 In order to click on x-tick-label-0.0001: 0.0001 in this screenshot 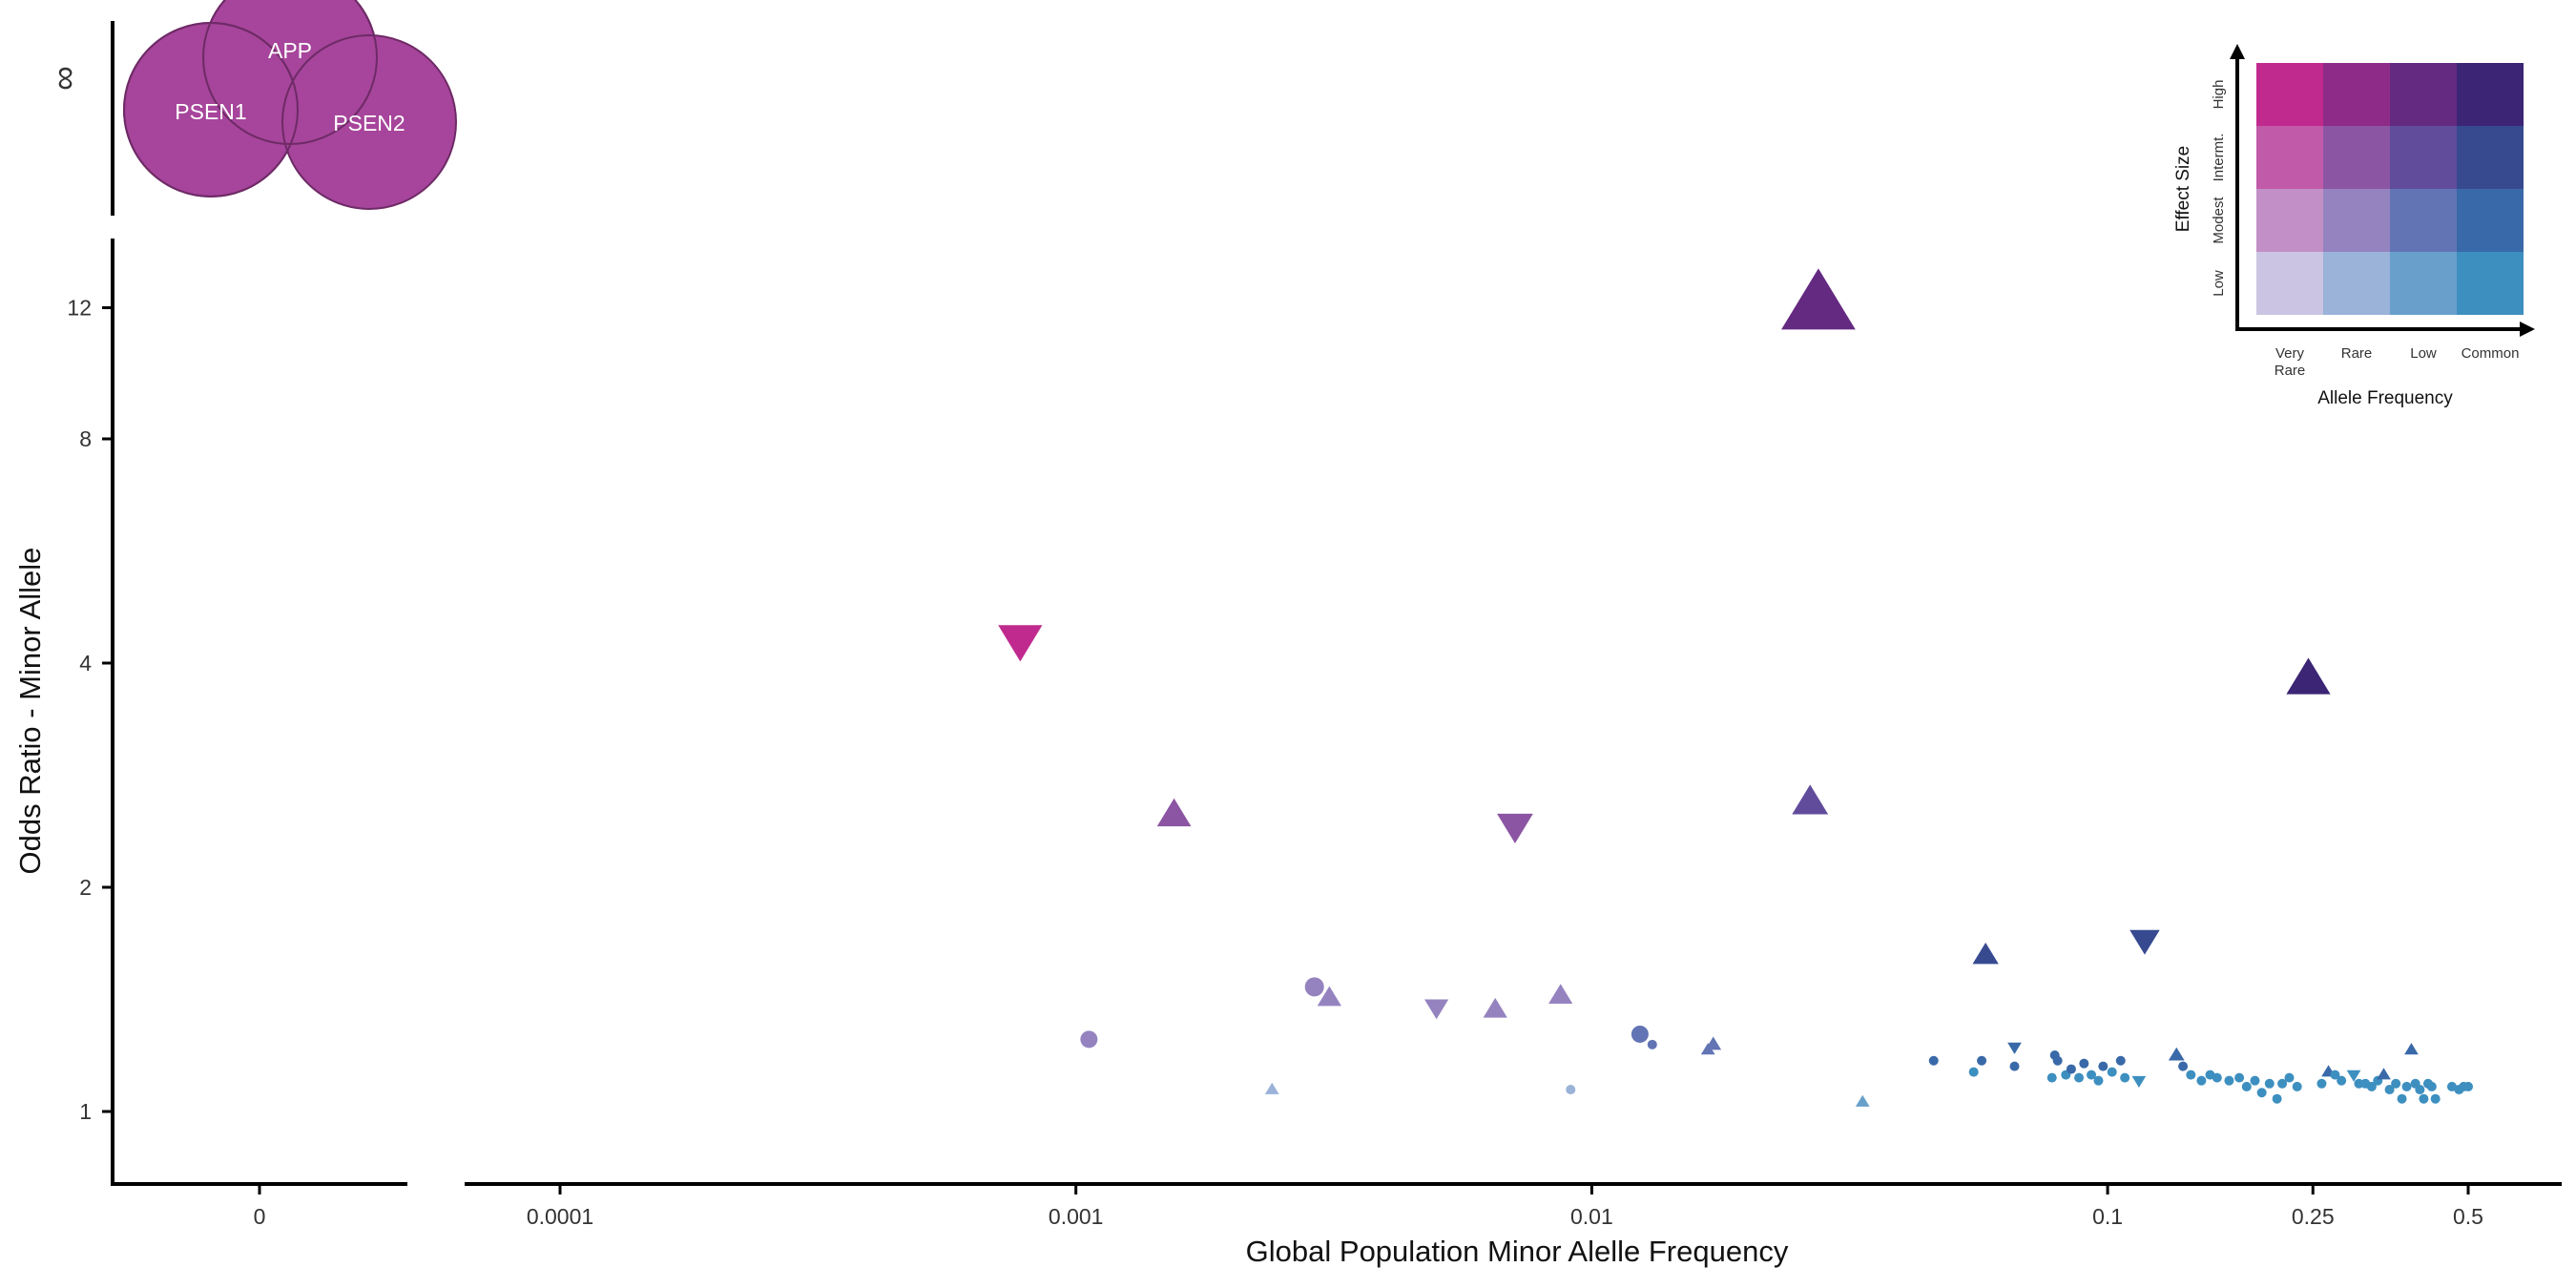, I will do `click(560, 1216)`.